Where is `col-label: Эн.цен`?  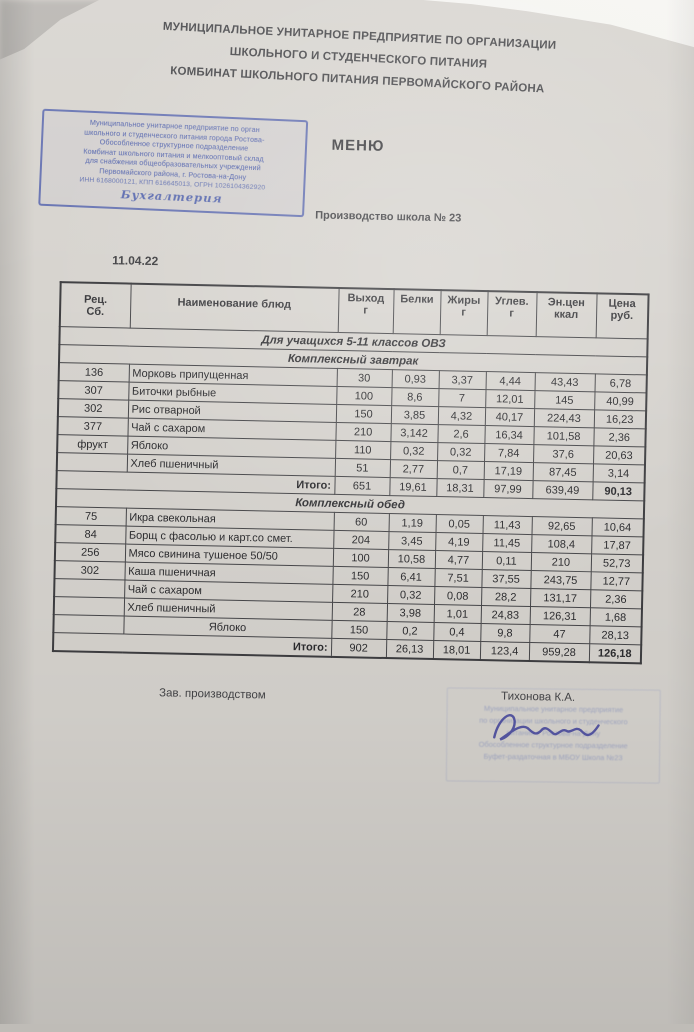
col-label: Эн.цен is located at coordinates (566, 303).